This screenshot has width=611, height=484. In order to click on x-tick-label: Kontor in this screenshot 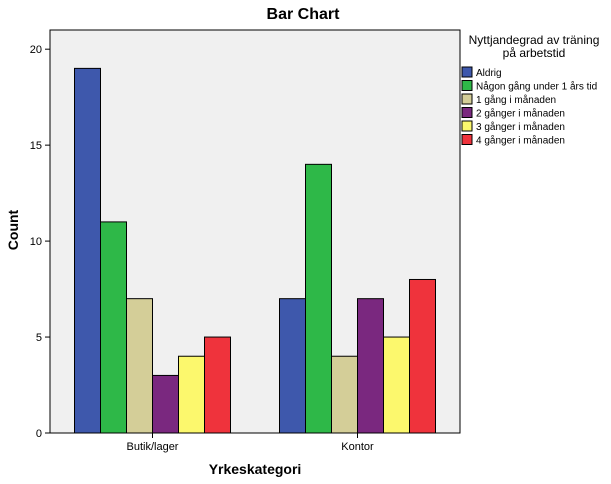, I will do `click(357, 447)`.